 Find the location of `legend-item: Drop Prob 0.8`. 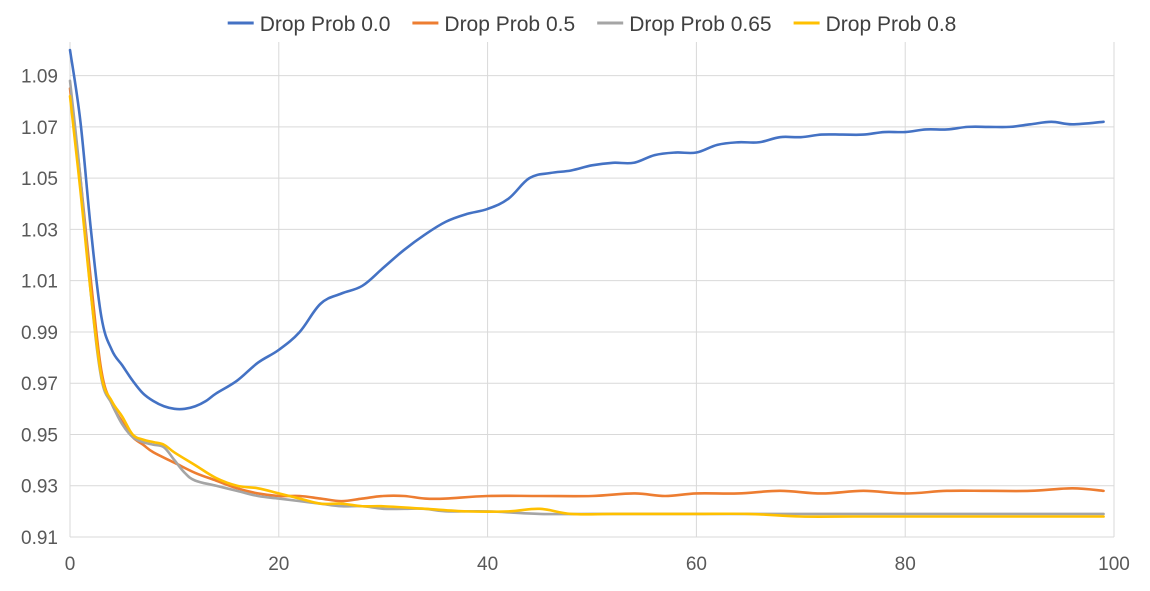

legend-item: Drop Prob 0.8 is located at coordinates (875, 24).